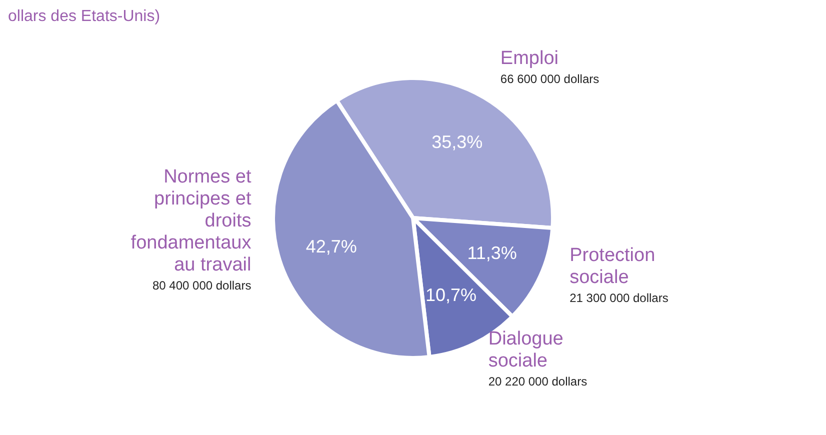 This screenshot has height=435, width=826. What do you see at coordinates (202, 285) in the screenshot?
I see `text: 80 400 000 dollars` at bounding box center [202, 285].